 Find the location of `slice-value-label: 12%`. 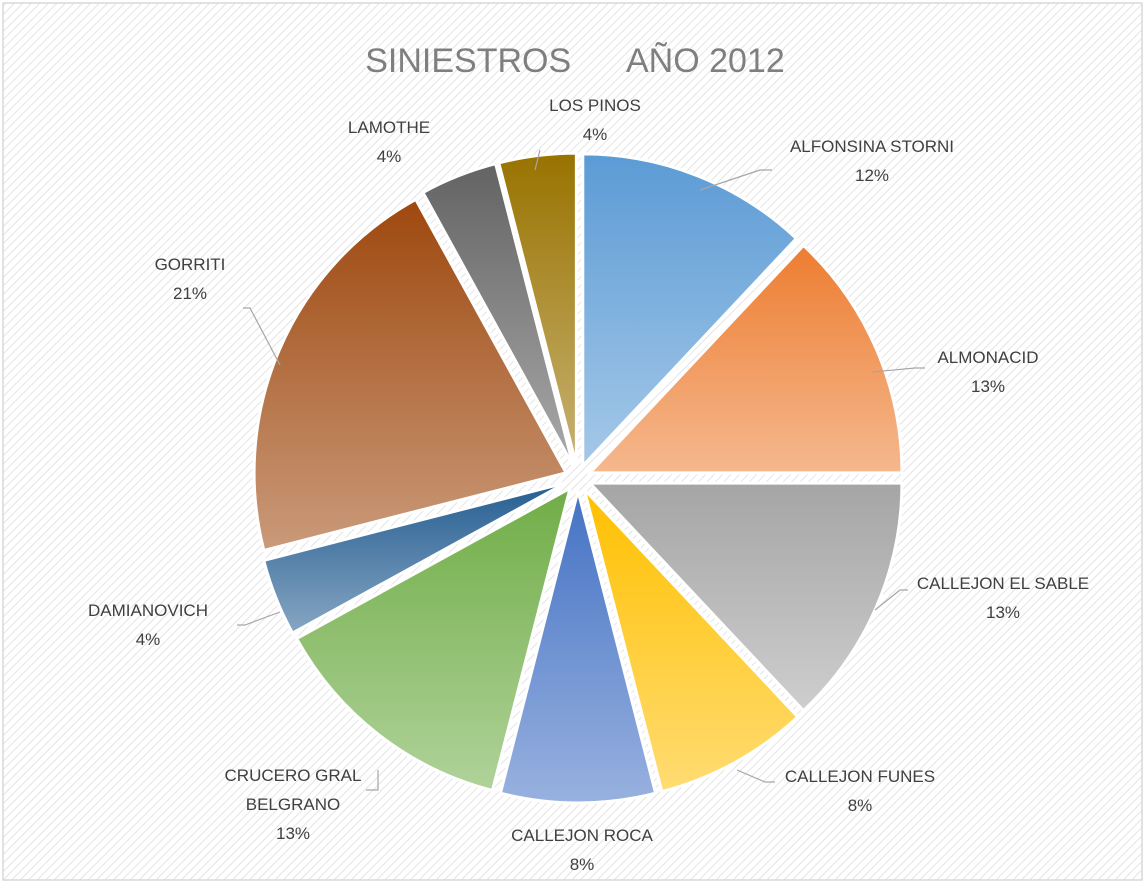

slice-value-label: 12% is located at coordinates (872, 175).